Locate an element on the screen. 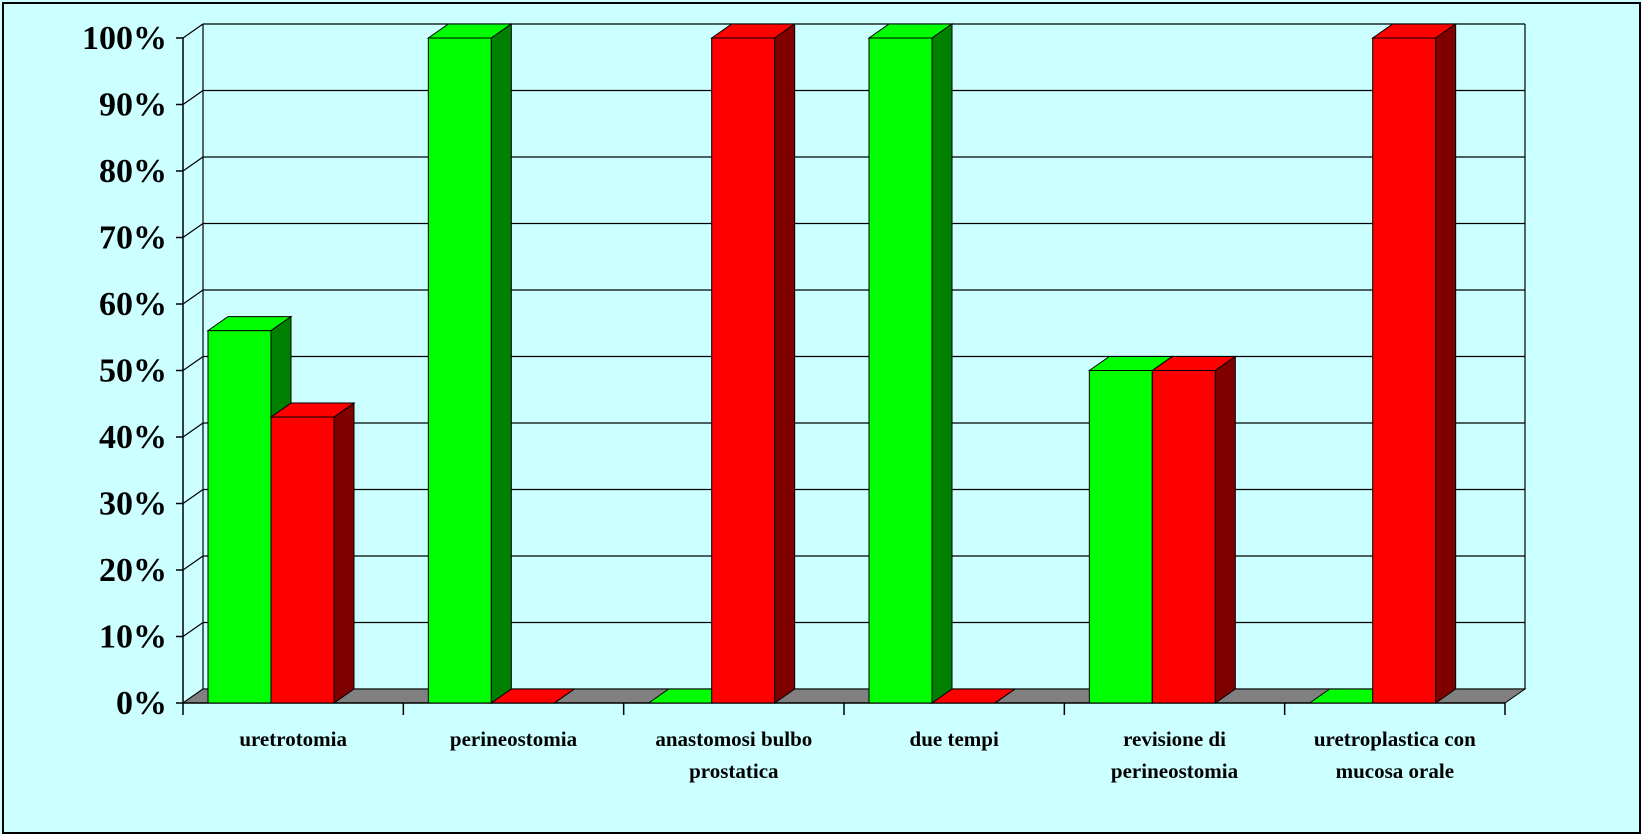  x-tick-label: mucosa orale is located at coordinates (1395, 771).